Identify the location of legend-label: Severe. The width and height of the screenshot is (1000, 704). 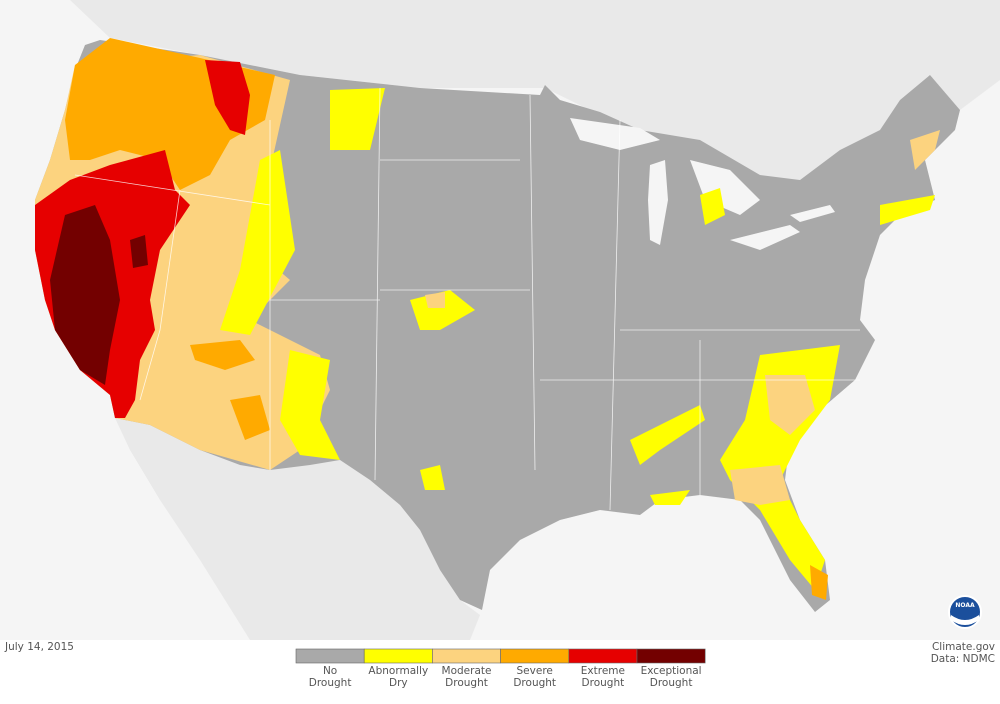
(535, 671).